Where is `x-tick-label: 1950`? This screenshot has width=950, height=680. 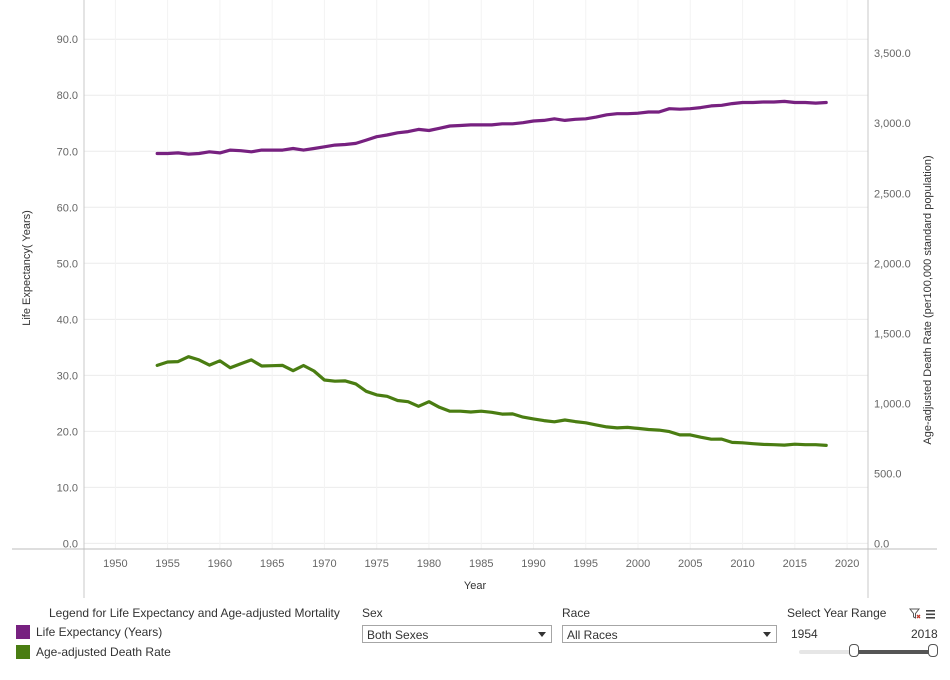 x-tick-label: 1950 is located at coordinates (115, 564).